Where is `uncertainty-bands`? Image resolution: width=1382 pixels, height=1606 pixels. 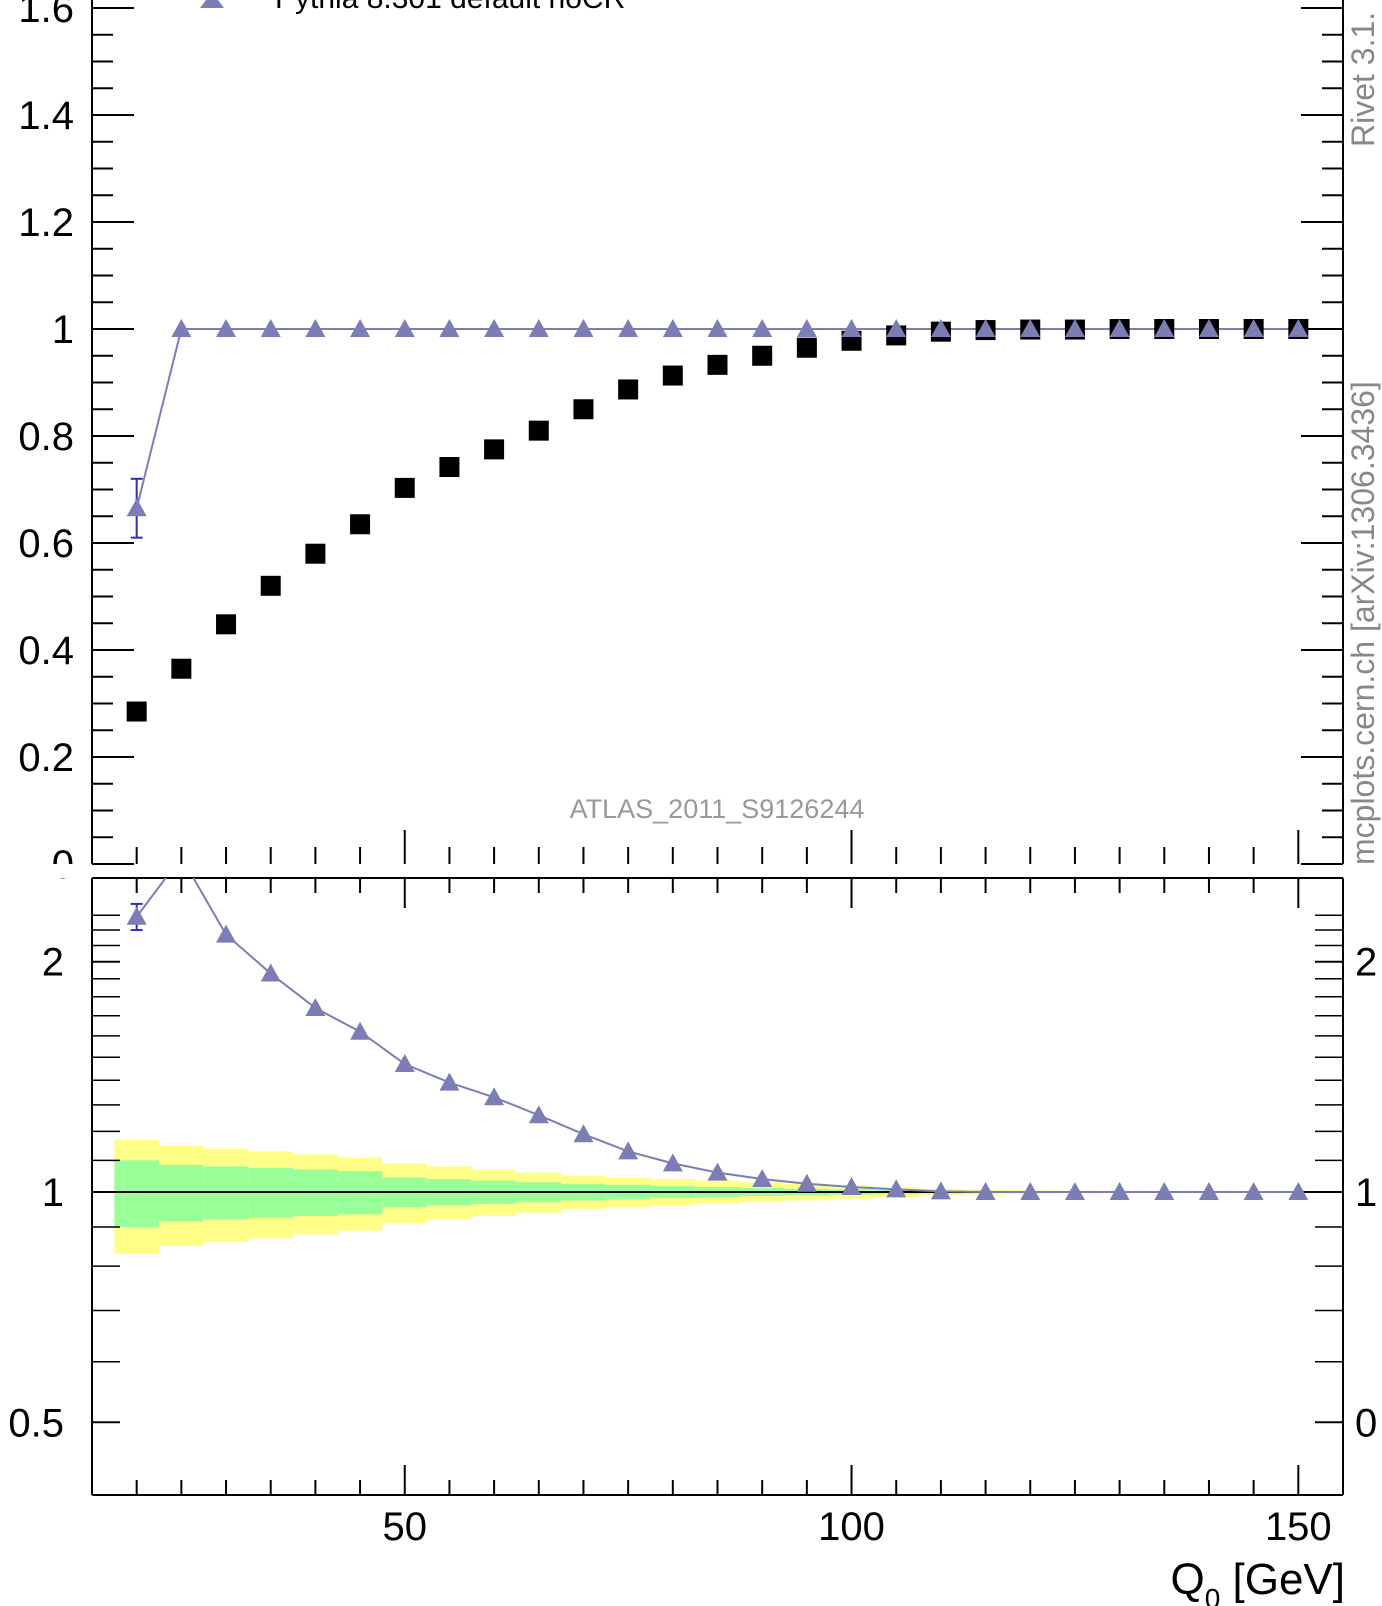
uncertainty-bands is located at coordinates (717, 1196).